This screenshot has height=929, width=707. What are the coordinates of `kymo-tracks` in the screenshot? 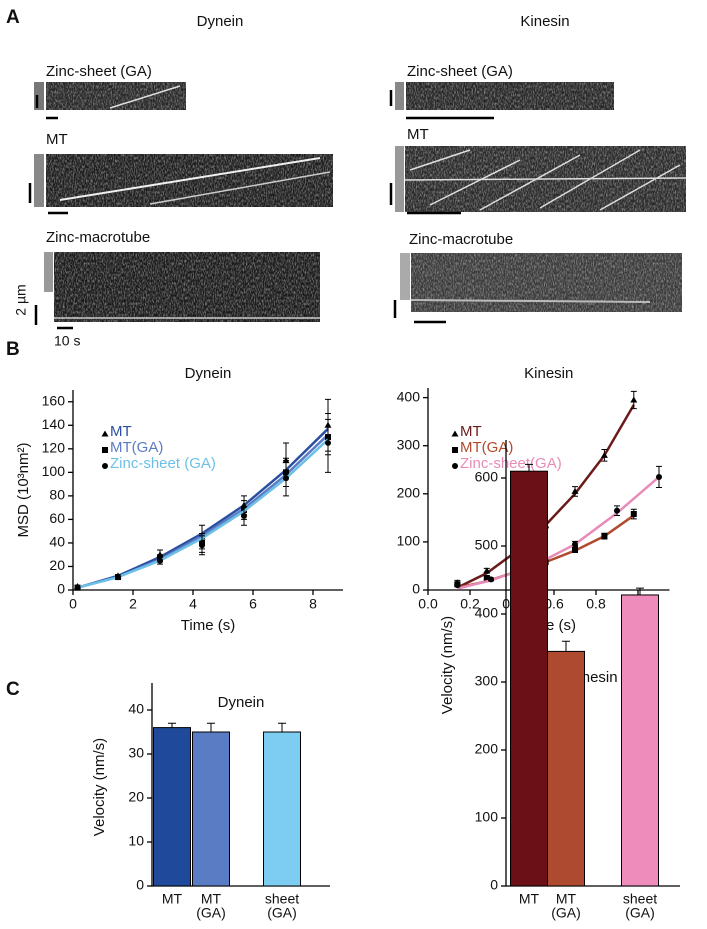 It's located at (545, 180).